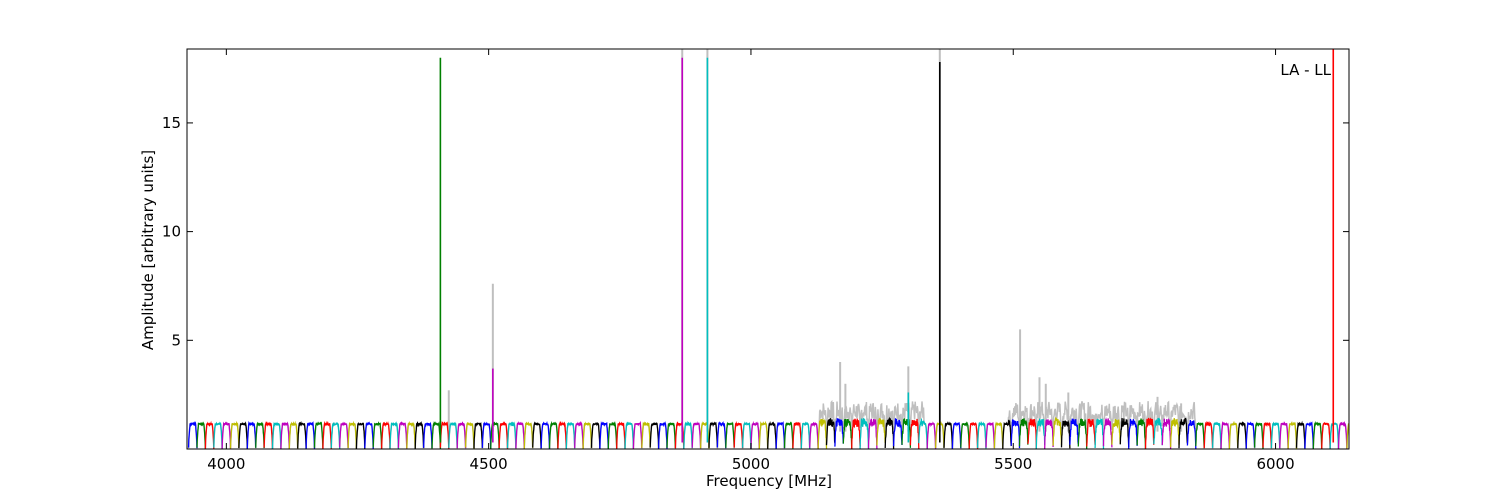 The width and height of the screenshot is (1500, 500). Describe the element at coordinates (171, 123) in the screenshot. I see `y-tick-label: 15` at that location.